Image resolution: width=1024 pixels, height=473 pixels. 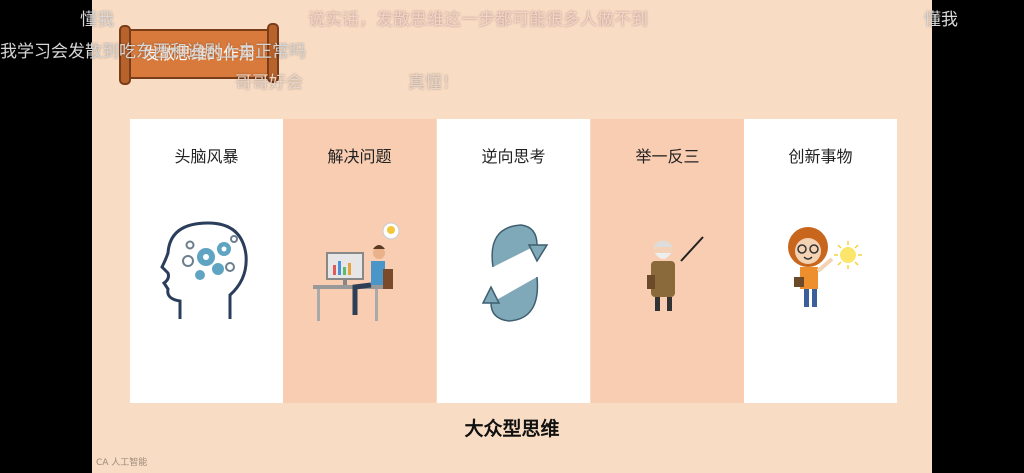 What do you see at coordinates (512, 427) in the screenshot?
I see `bottom-title: 大众型思维` at bounding box center [512, 427].